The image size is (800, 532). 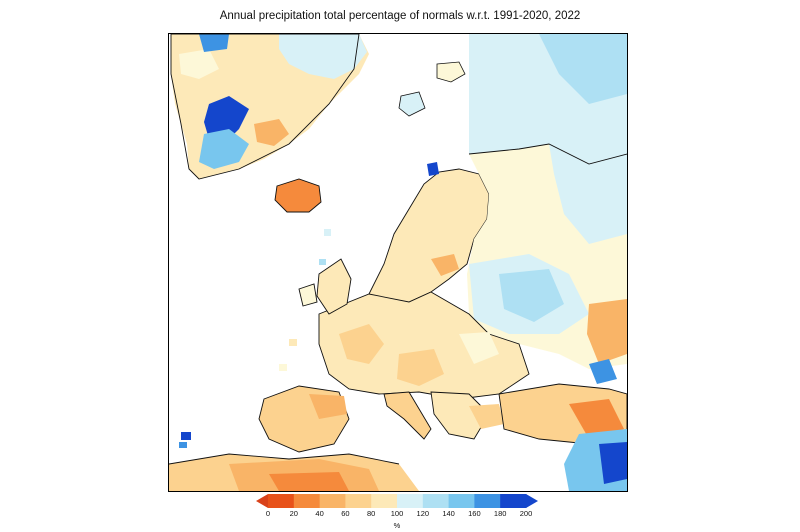 I want to click on atlantic-cells, so click(x=255, y=338).